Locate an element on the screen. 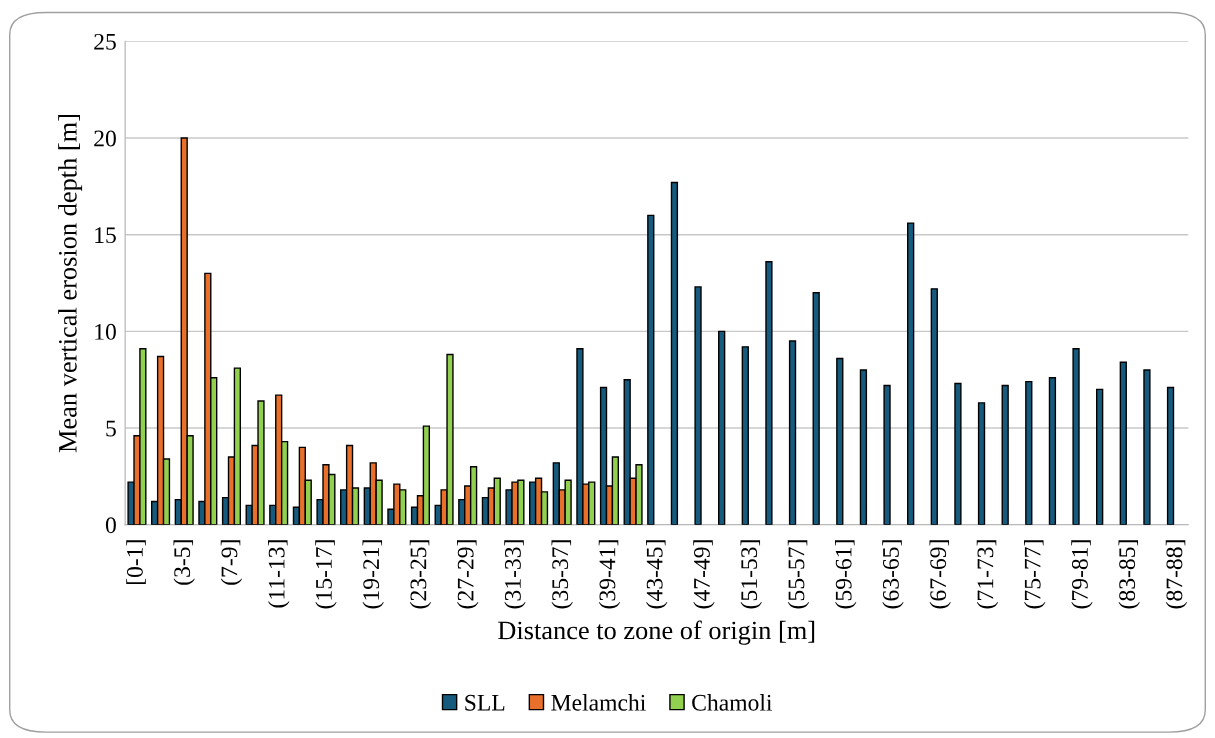  x-tick-label: (71-73] is located at coordinates (987, 574).